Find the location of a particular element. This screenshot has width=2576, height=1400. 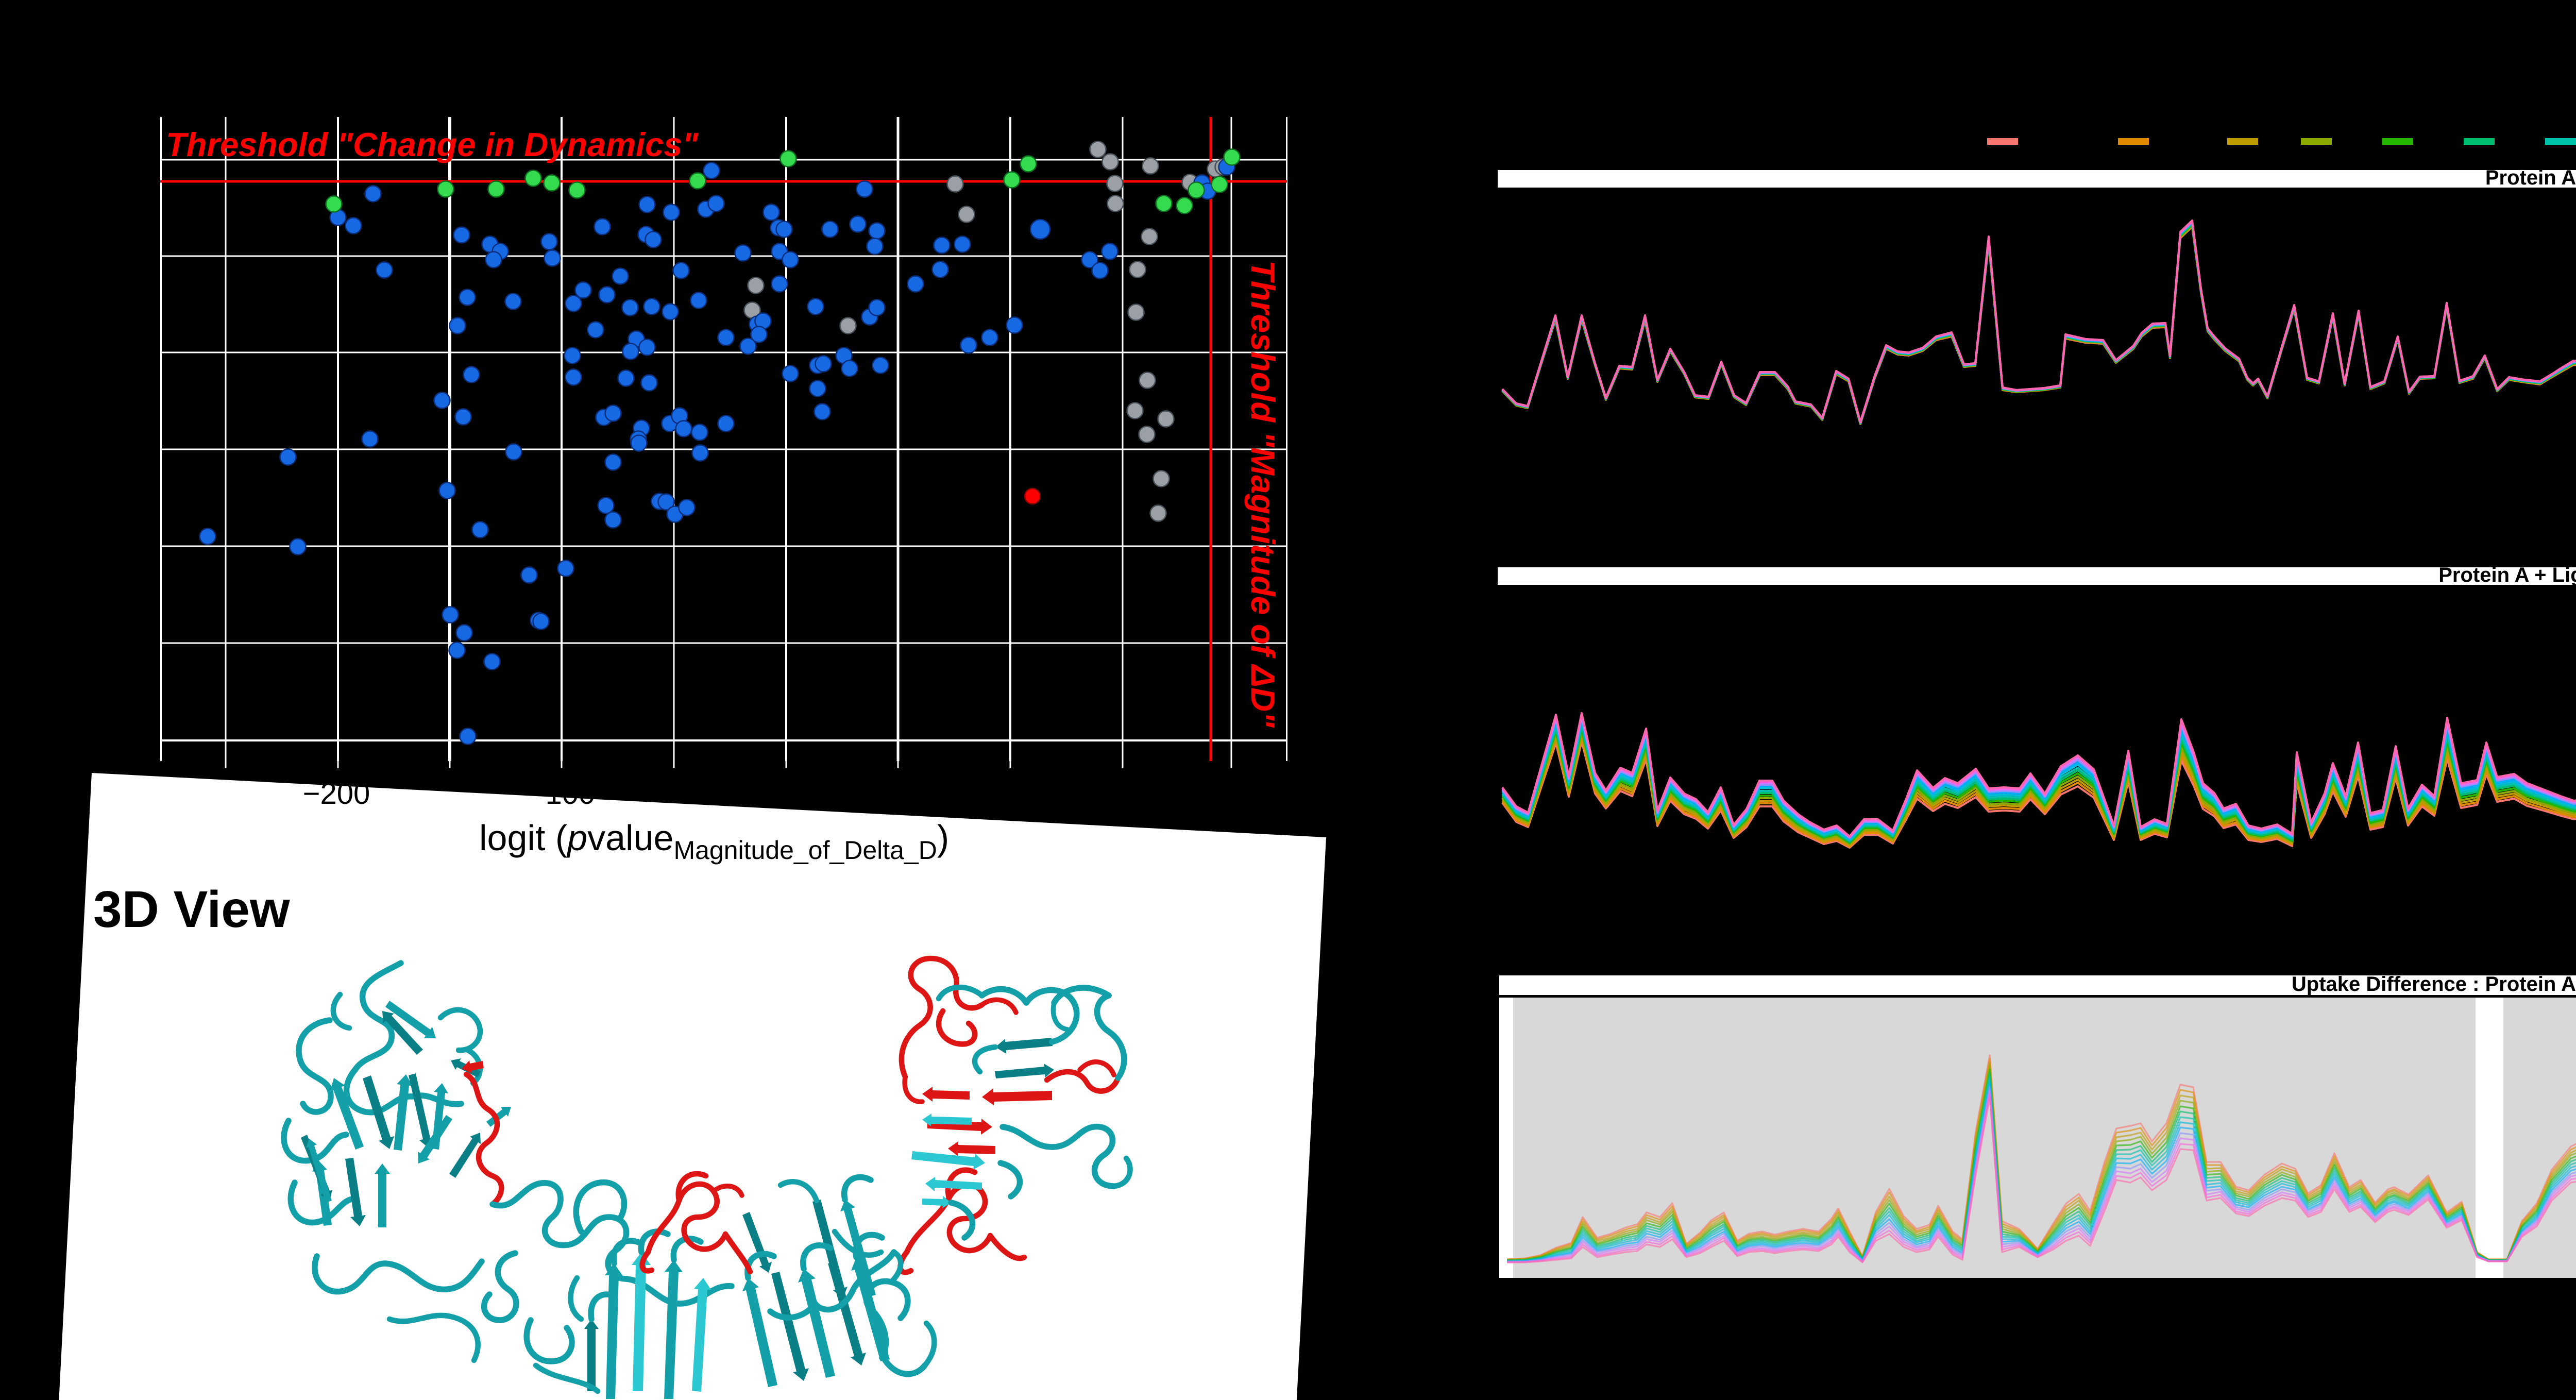

svg-text: −100 is located at coordinates (562, 794).